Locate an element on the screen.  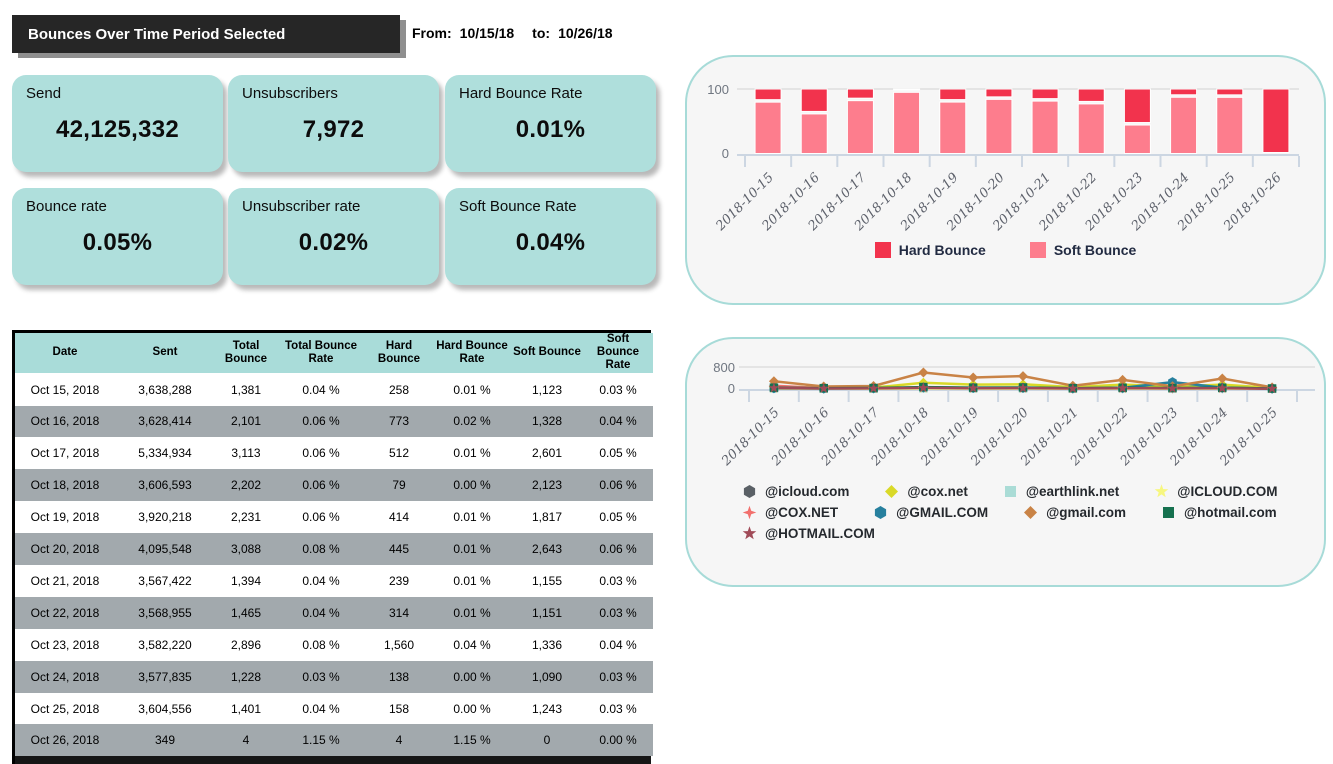
bar-y-tick-100: 100 is located at coordinates (718, 89).